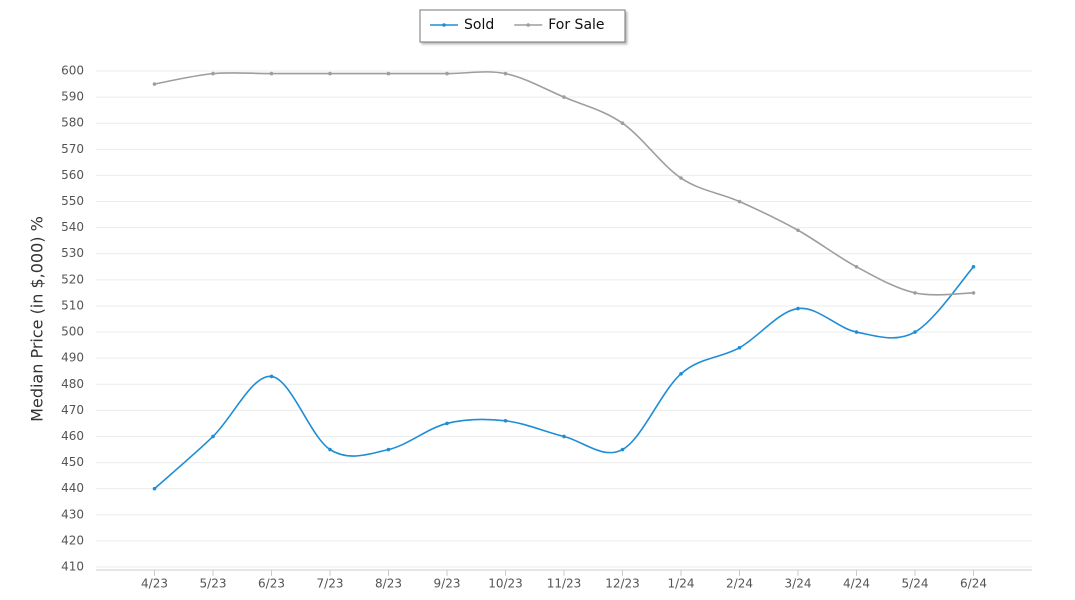  I want to click on x-tick-label: 8/23, so click(388, 584).